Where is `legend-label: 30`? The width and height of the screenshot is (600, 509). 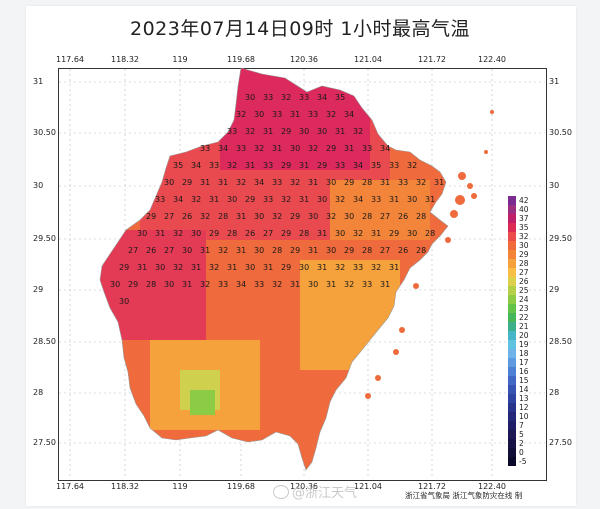 legend-label: 30 is located at coordinates (524, 245).